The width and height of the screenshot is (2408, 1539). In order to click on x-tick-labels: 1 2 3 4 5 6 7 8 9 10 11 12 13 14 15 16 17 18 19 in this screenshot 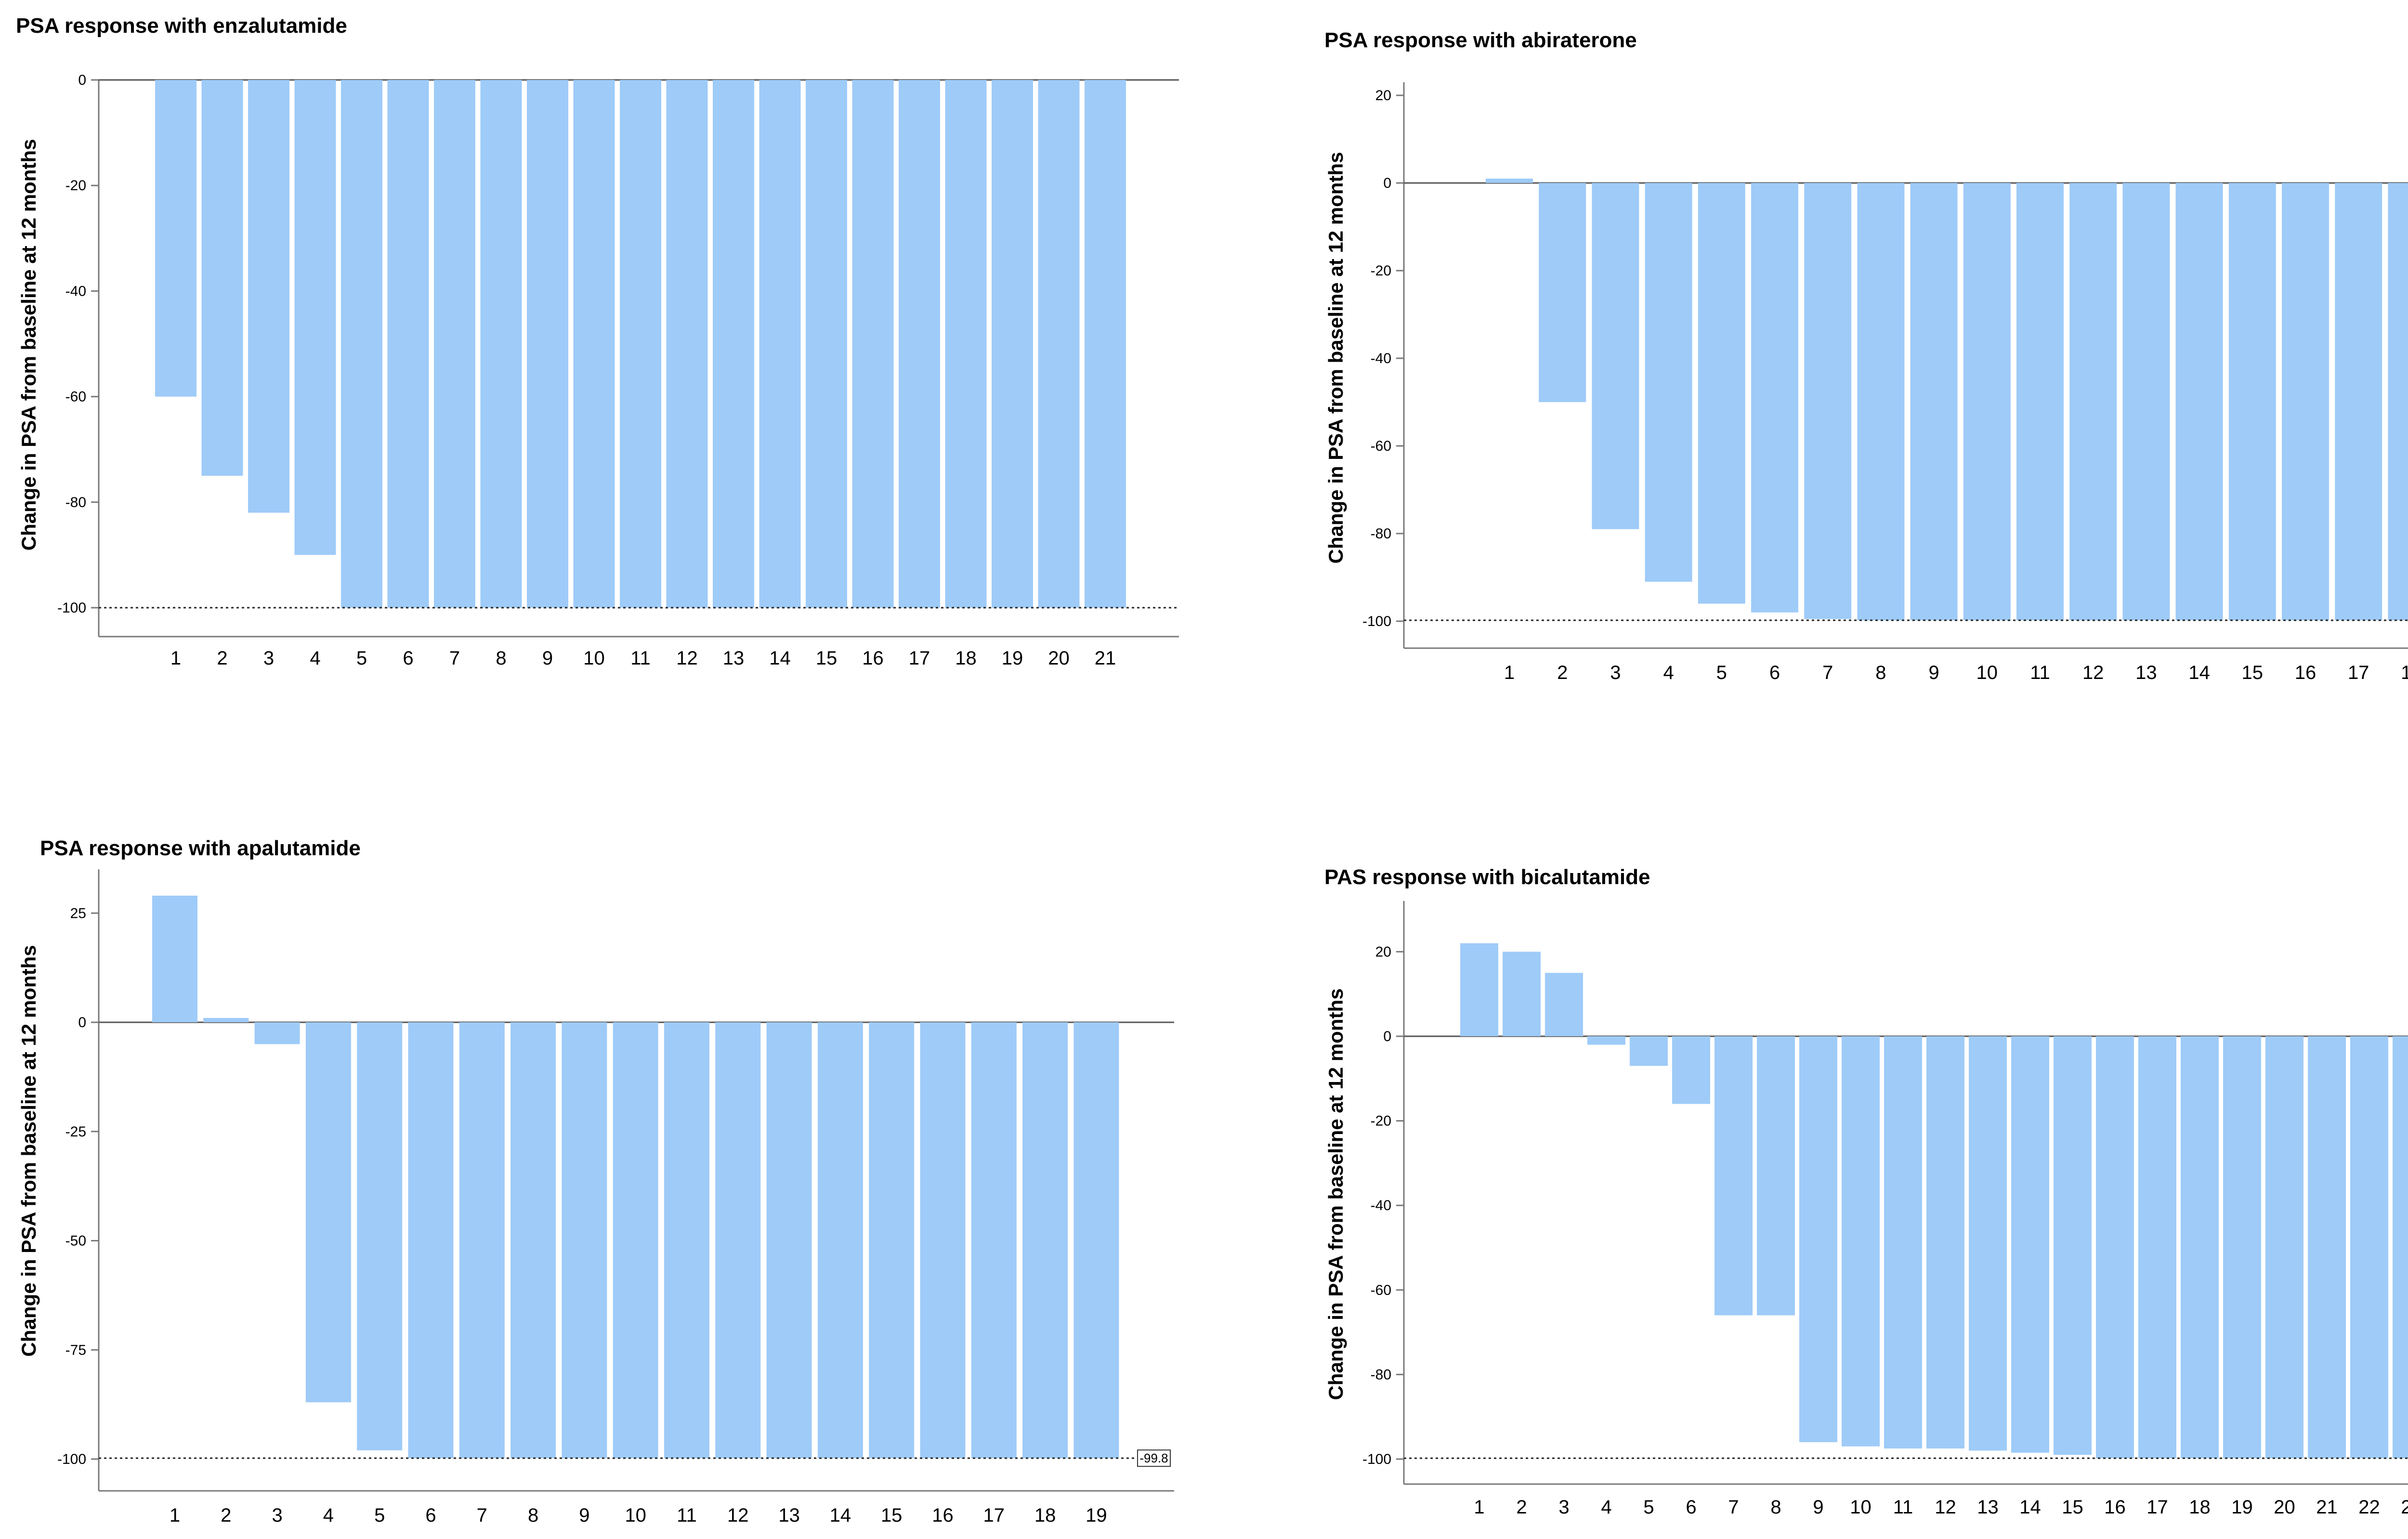, I will do `click(638, 1515)`.